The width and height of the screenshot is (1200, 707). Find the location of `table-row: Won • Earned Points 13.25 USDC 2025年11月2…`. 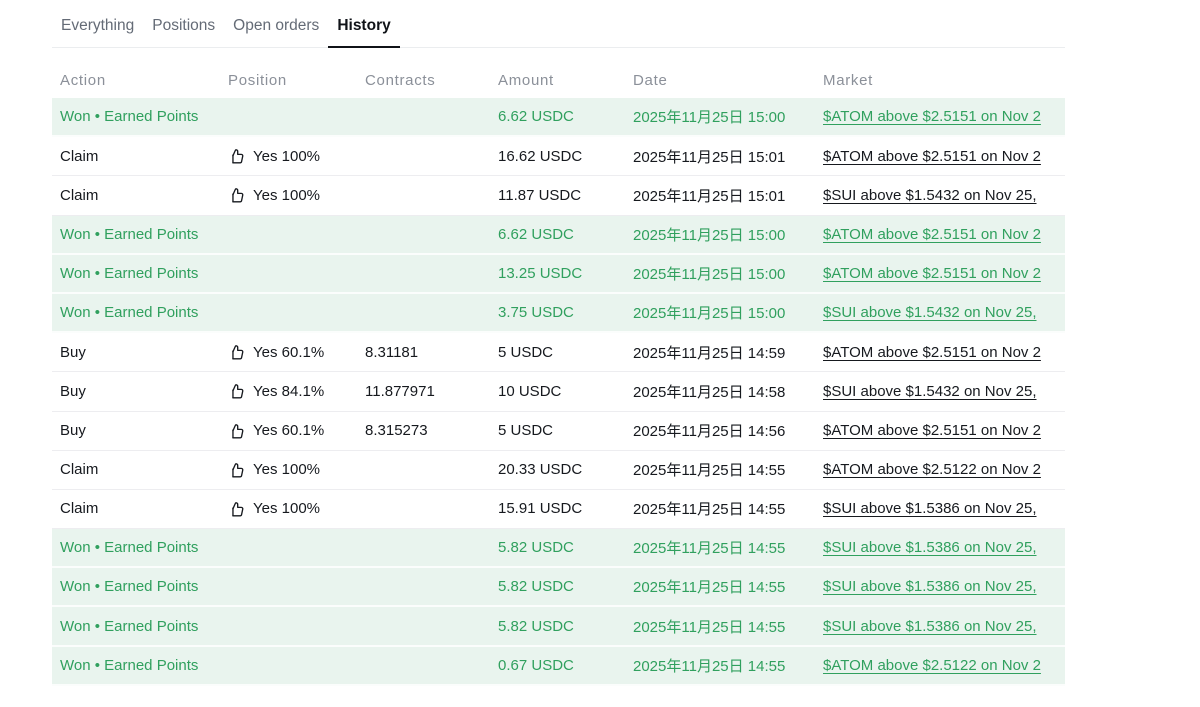

table-row: Won • Earned Points 13.25 USDC 2025年11月2… is located at coordinates (558, 274).